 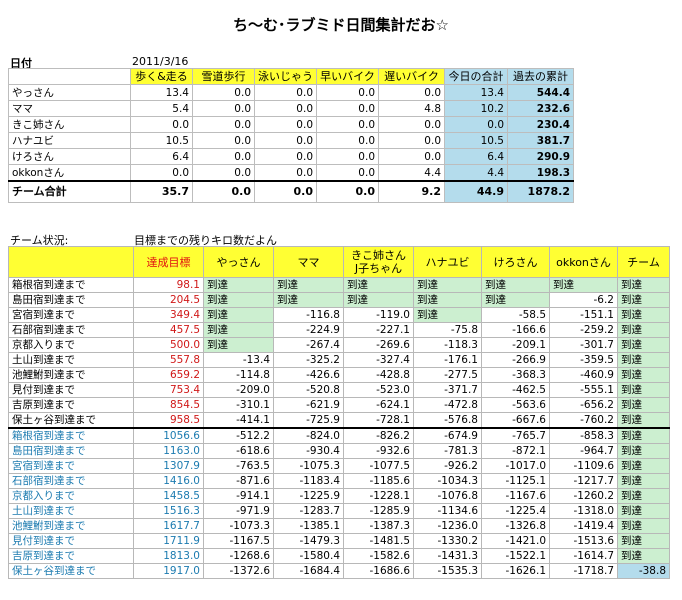 What do you see at coordinates (515, 541) in the screenshot?
I see `remaining-cell: -1421.0` at bounding box center [515, 541].